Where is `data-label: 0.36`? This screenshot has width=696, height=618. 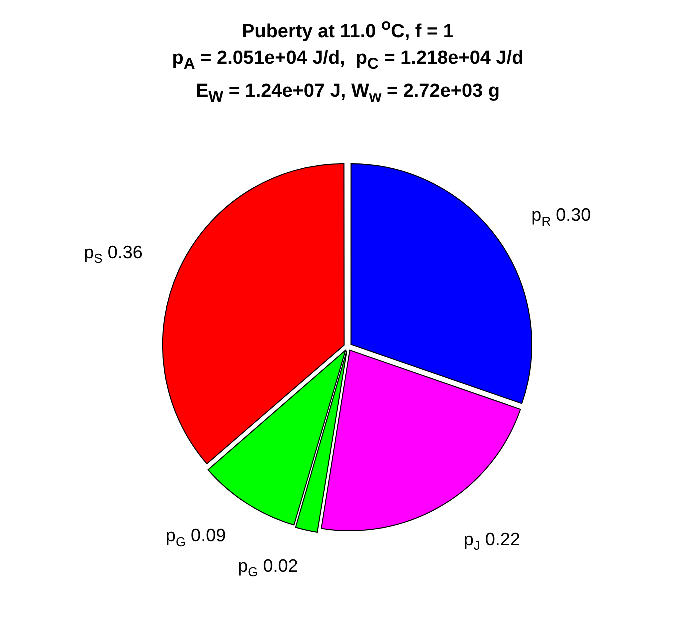 data-label: 0.36 is located at coordinates (122, 252).